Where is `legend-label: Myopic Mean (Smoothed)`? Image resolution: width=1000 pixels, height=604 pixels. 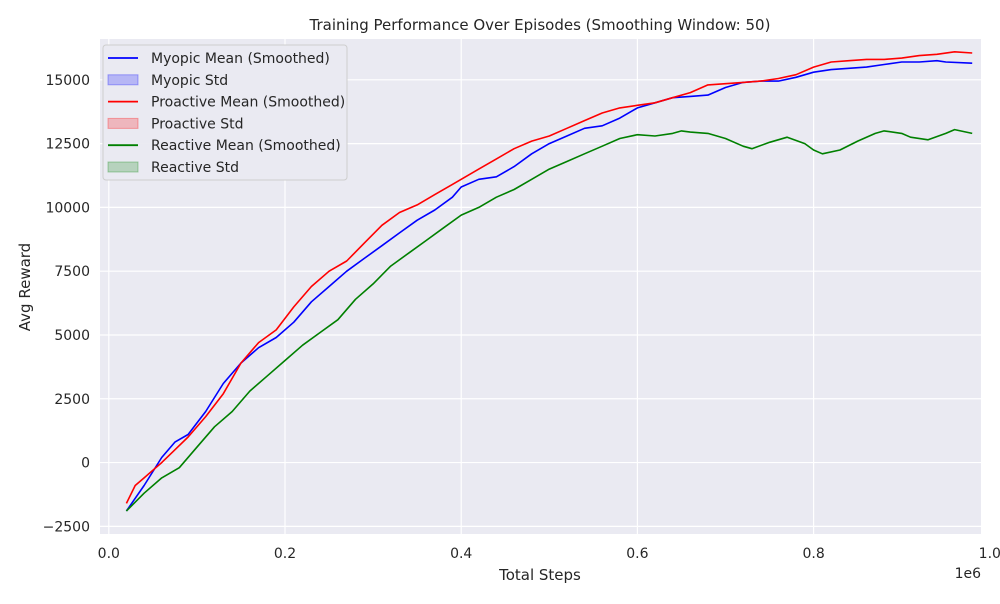 legend-label: Myopic Mean (Smoothed) is located at coordinates (240, 59).